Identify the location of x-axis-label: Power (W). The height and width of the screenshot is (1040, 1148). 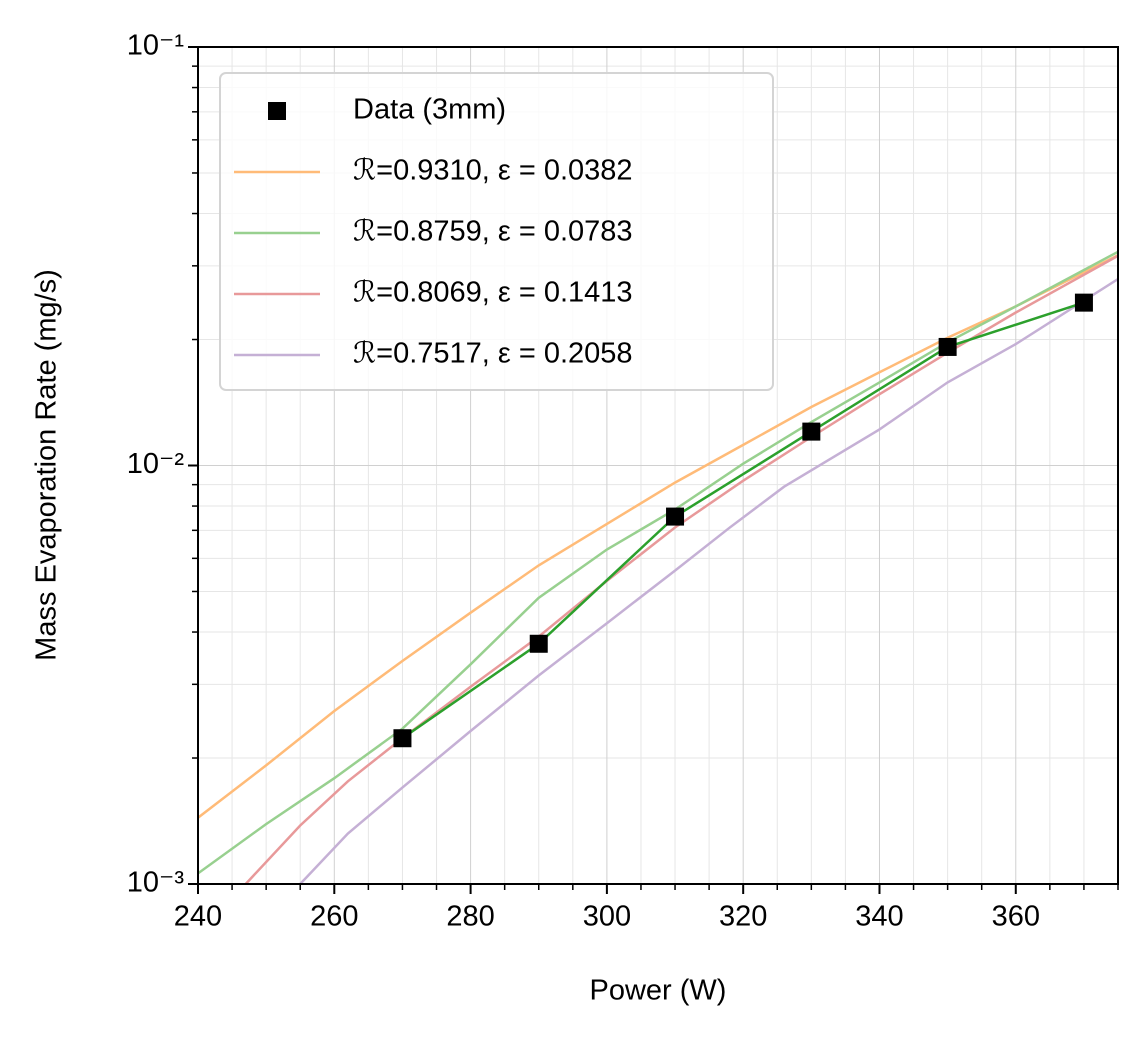
(658, 991).